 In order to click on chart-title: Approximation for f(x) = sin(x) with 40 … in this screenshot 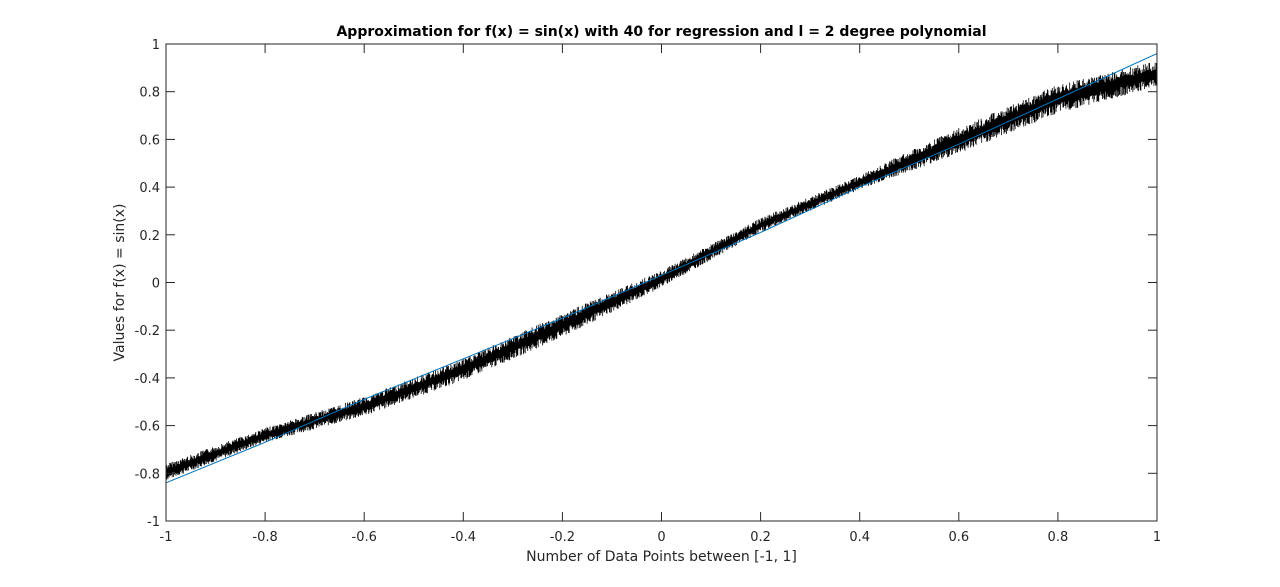, I will do `click(661, 32)`.